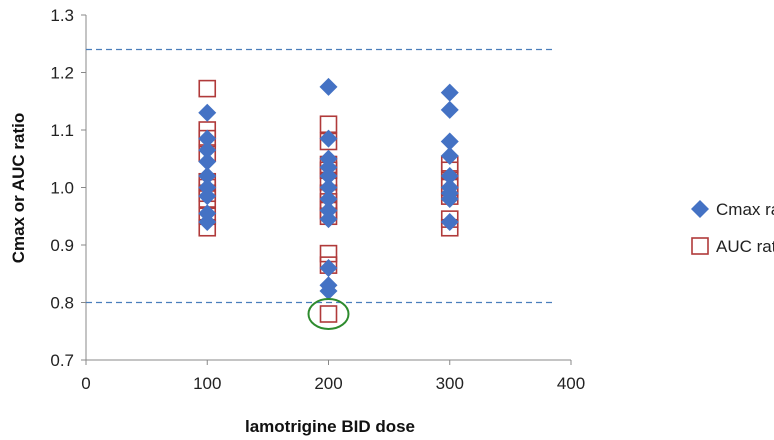 This screenshot has width=774, height=440. Describe the element at coordinates (62, 360) in the screenshot. I see `y-tick-label: 0.7` at that location.